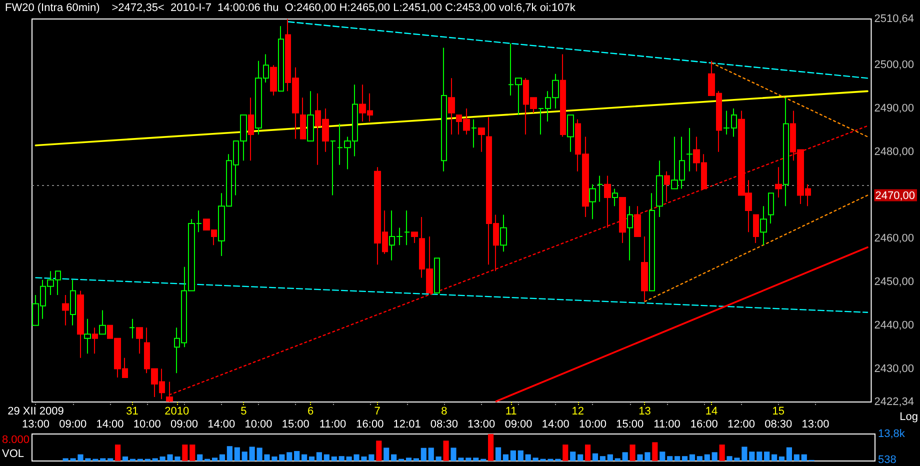 This screenshot has width=920, height=466. Describe the element at coordinates (894, 19) in the screenshot. I see `y-tick-label: 2510,64` at that location.